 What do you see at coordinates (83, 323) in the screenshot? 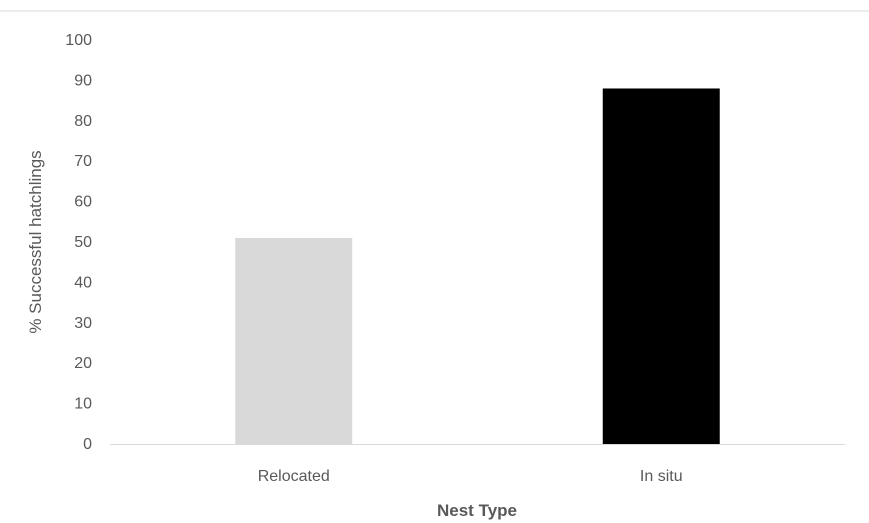
I see `y-tick-label: 30` at bounding box center [83, 323].